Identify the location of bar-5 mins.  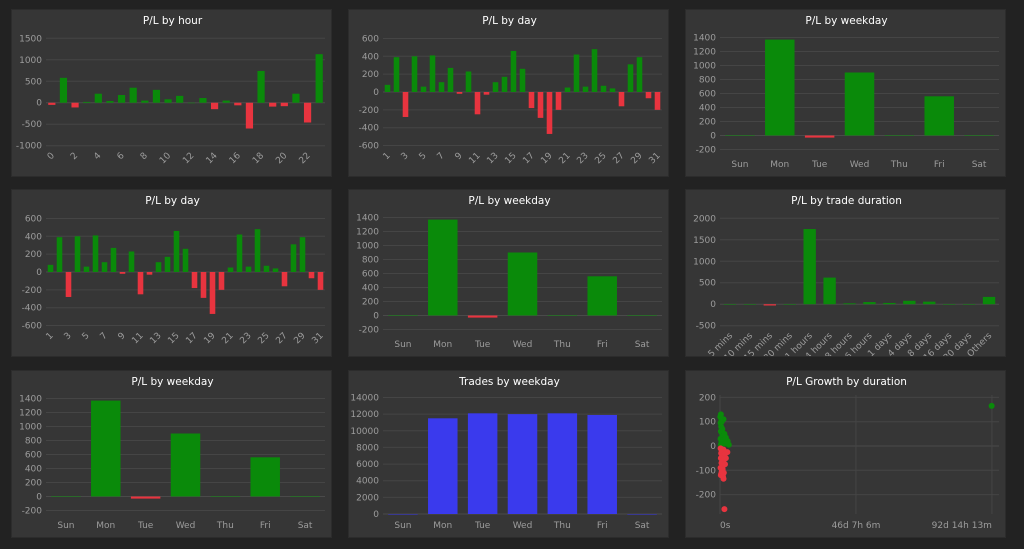
(730, 304).